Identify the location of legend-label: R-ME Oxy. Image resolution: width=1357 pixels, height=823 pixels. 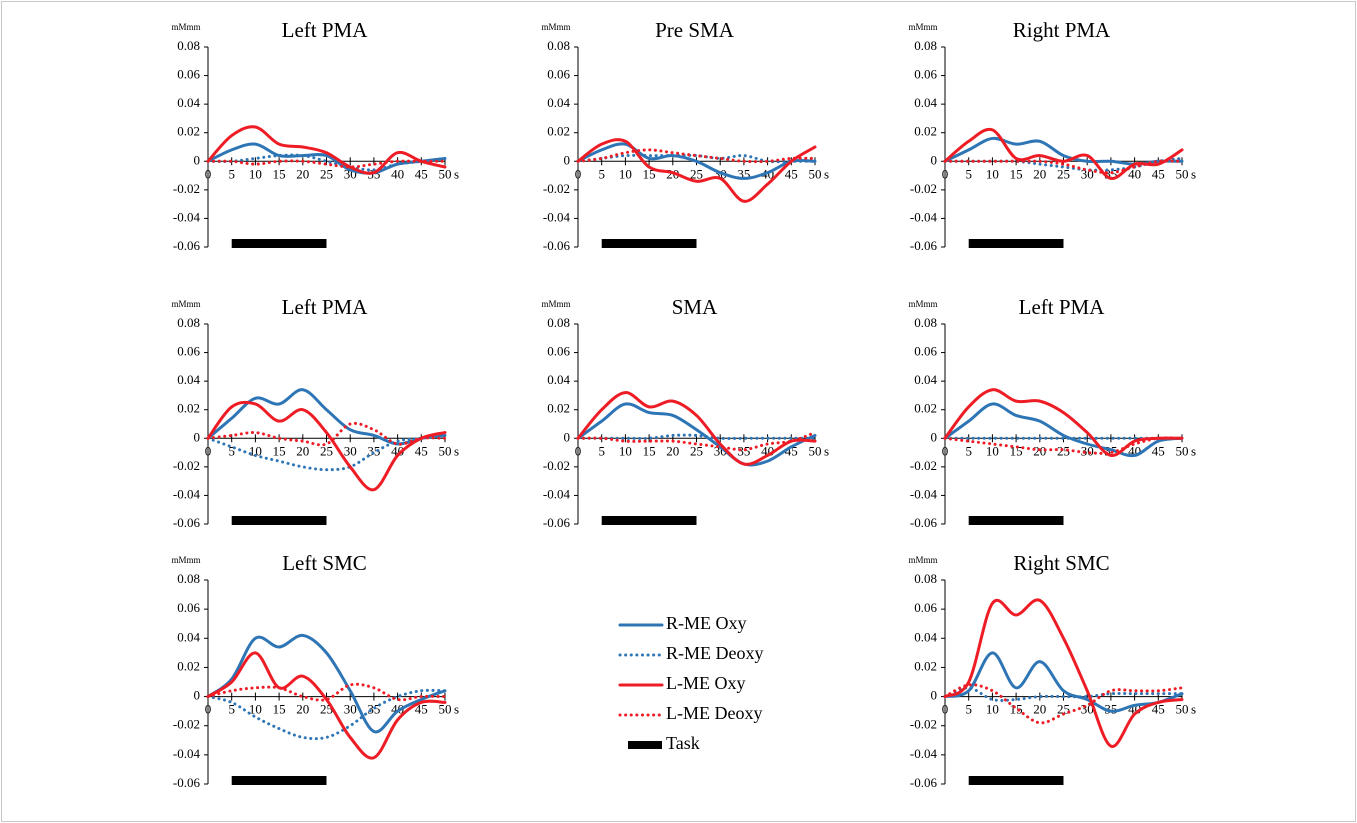
(706, 623).